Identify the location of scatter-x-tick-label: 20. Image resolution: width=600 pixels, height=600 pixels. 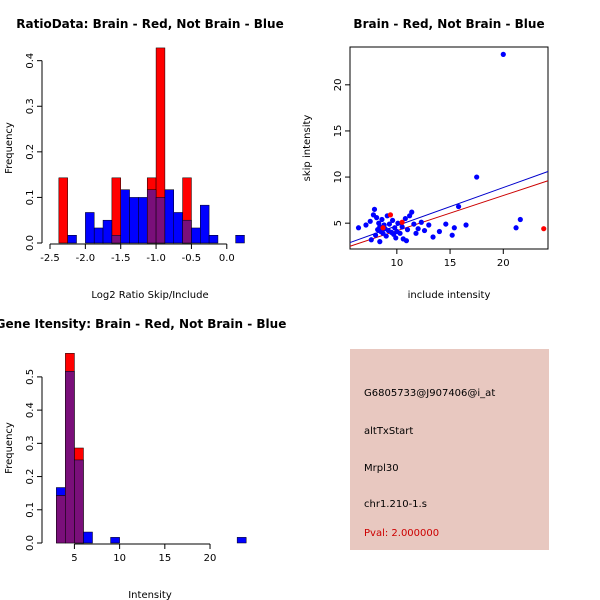
(503, 263).